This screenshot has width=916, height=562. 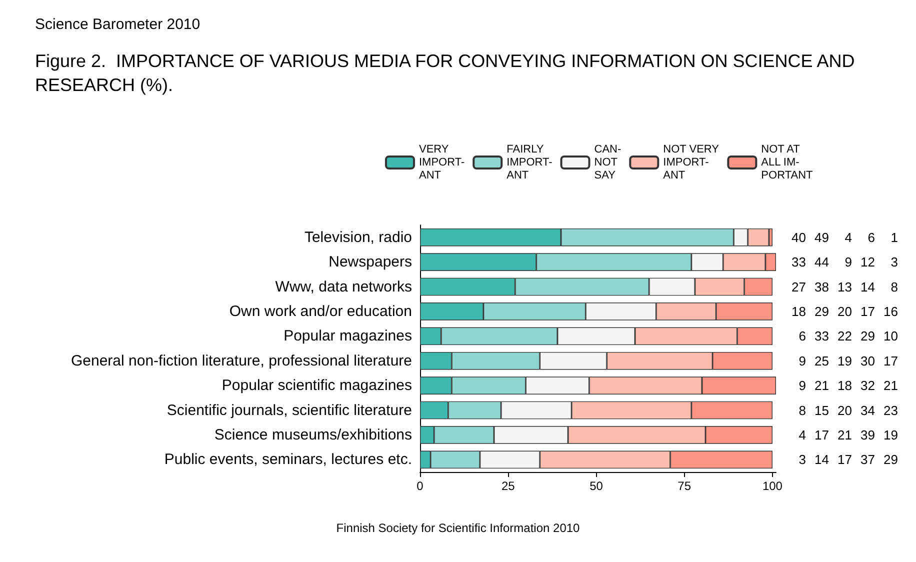 I want to click on data-label: 16, so click(x=891, y=311).